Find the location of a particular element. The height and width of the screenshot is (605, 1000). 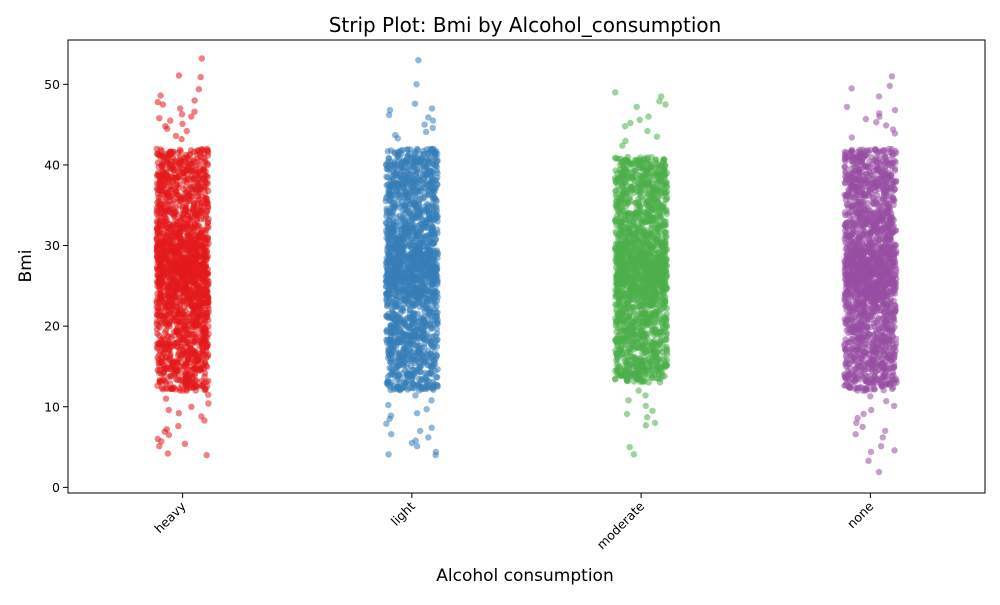

series-light is located at coordinates (411, 258).